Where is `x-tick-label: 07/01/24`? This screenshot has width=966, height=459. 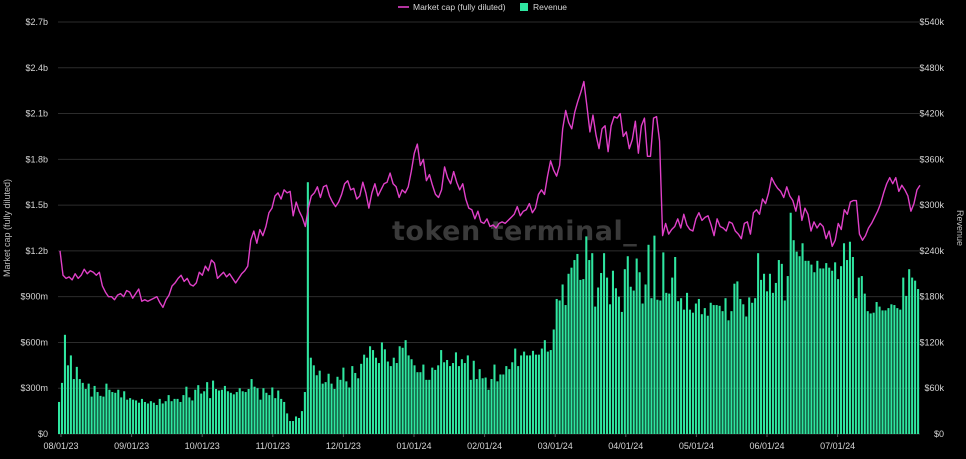
x-tick-label: 07/01/24 is located at coordinates (837, 446).